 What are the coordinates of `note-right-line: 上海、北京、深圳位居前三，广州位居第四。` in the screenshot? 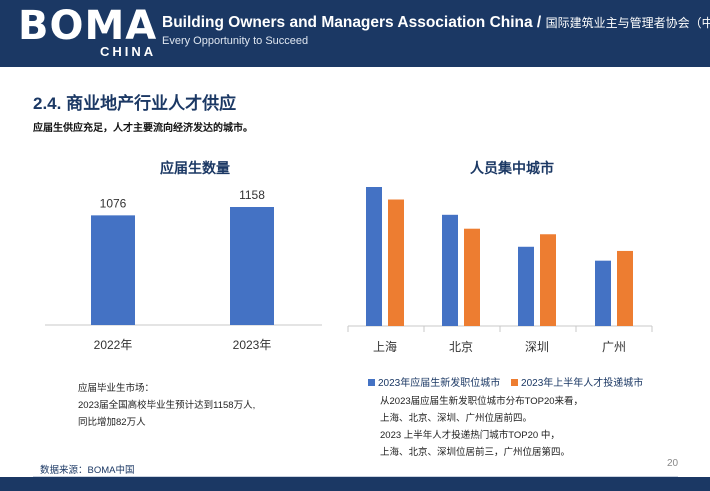 It's located at (475, 452).